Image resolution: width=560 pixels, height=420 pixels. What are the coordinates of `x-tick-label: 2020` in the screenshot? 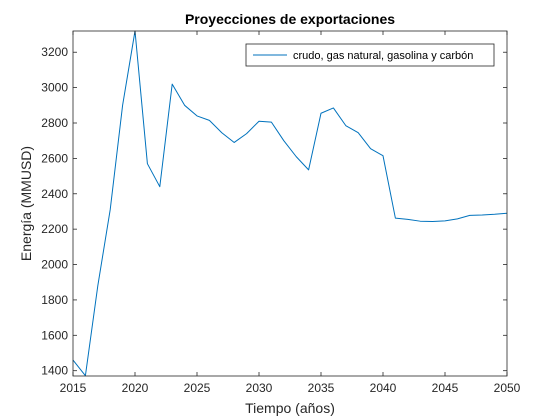 It's located at (135, 388).